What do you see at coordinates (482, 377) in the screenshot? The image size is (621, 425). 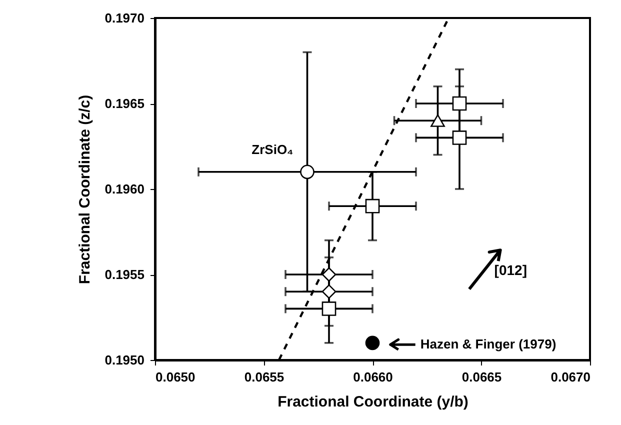 I see `x-tick-label: 0.0665` at bounding box center [482, 377].